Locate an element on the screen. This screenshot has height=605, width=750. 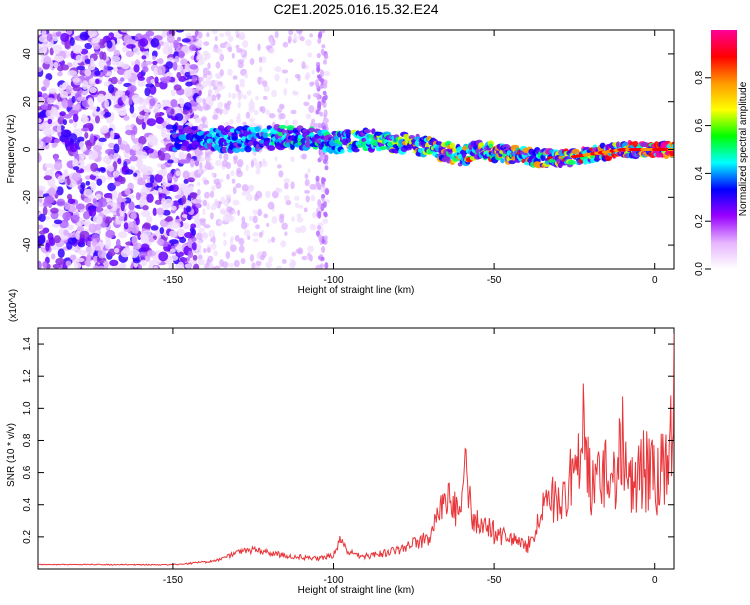
snr-x-tick-label: -100 is located at coordinates (334, 580).